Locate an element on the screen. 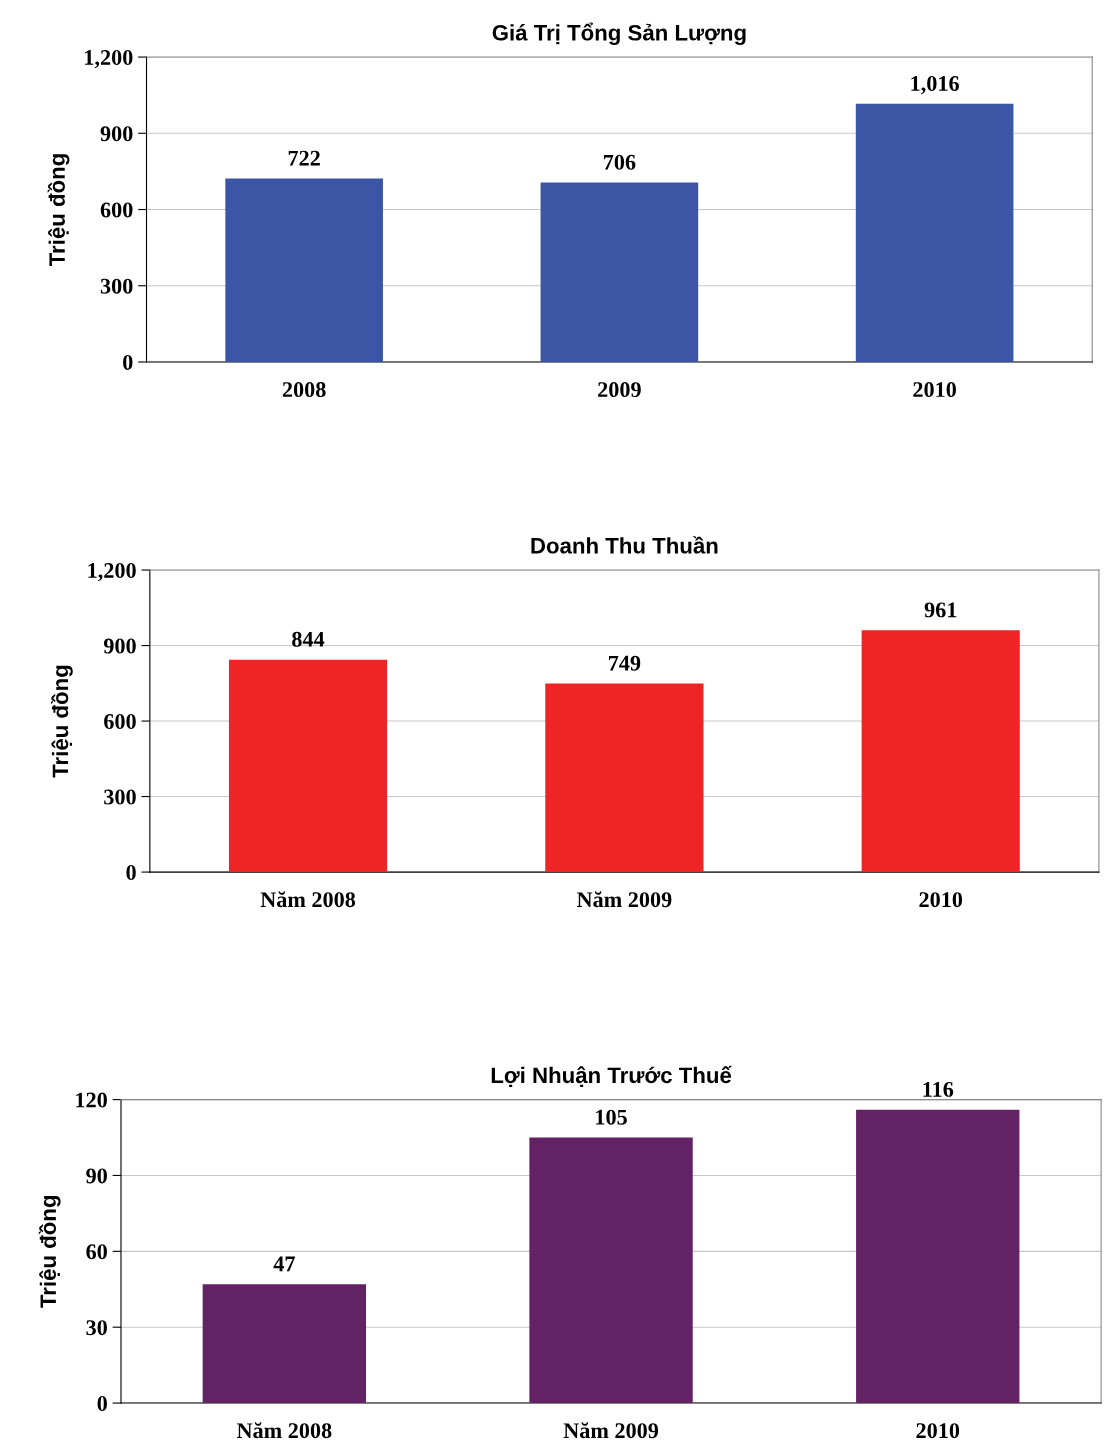 Image resolution: width=1110 pixels, height=1452 pixels. x-tick-label: 2009 is located at coordinates (619, 390).